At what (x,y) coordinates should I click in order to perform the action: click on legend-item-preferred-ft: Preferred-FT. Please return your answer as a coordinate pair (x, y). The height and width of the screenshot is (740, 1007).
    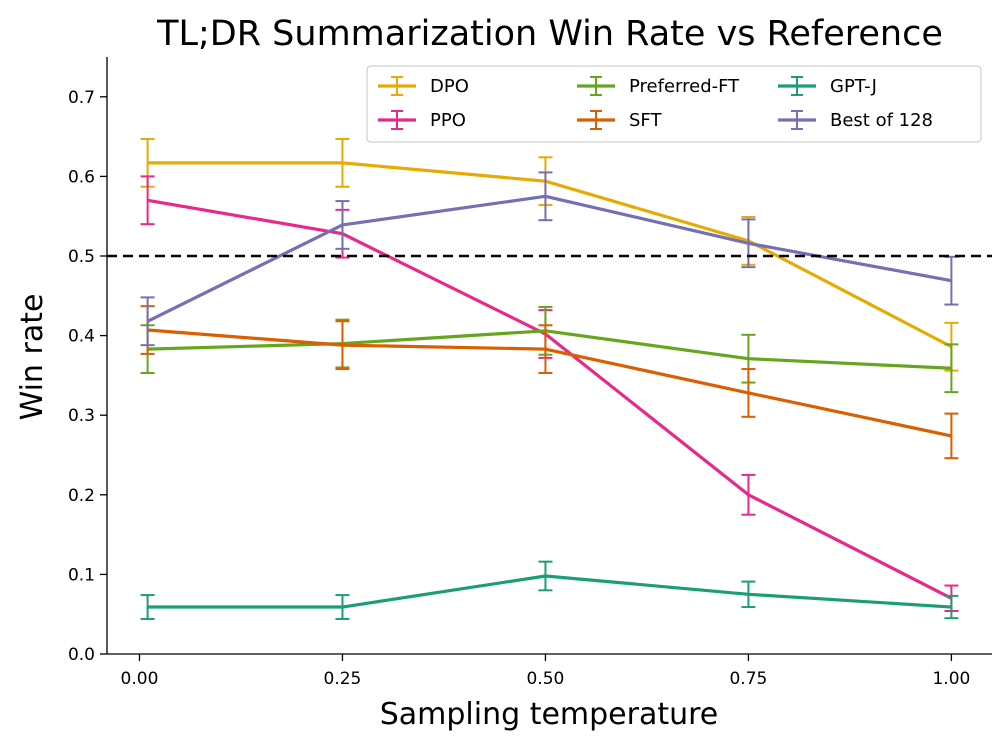
    Looking at the image, I should click on (658, 86).